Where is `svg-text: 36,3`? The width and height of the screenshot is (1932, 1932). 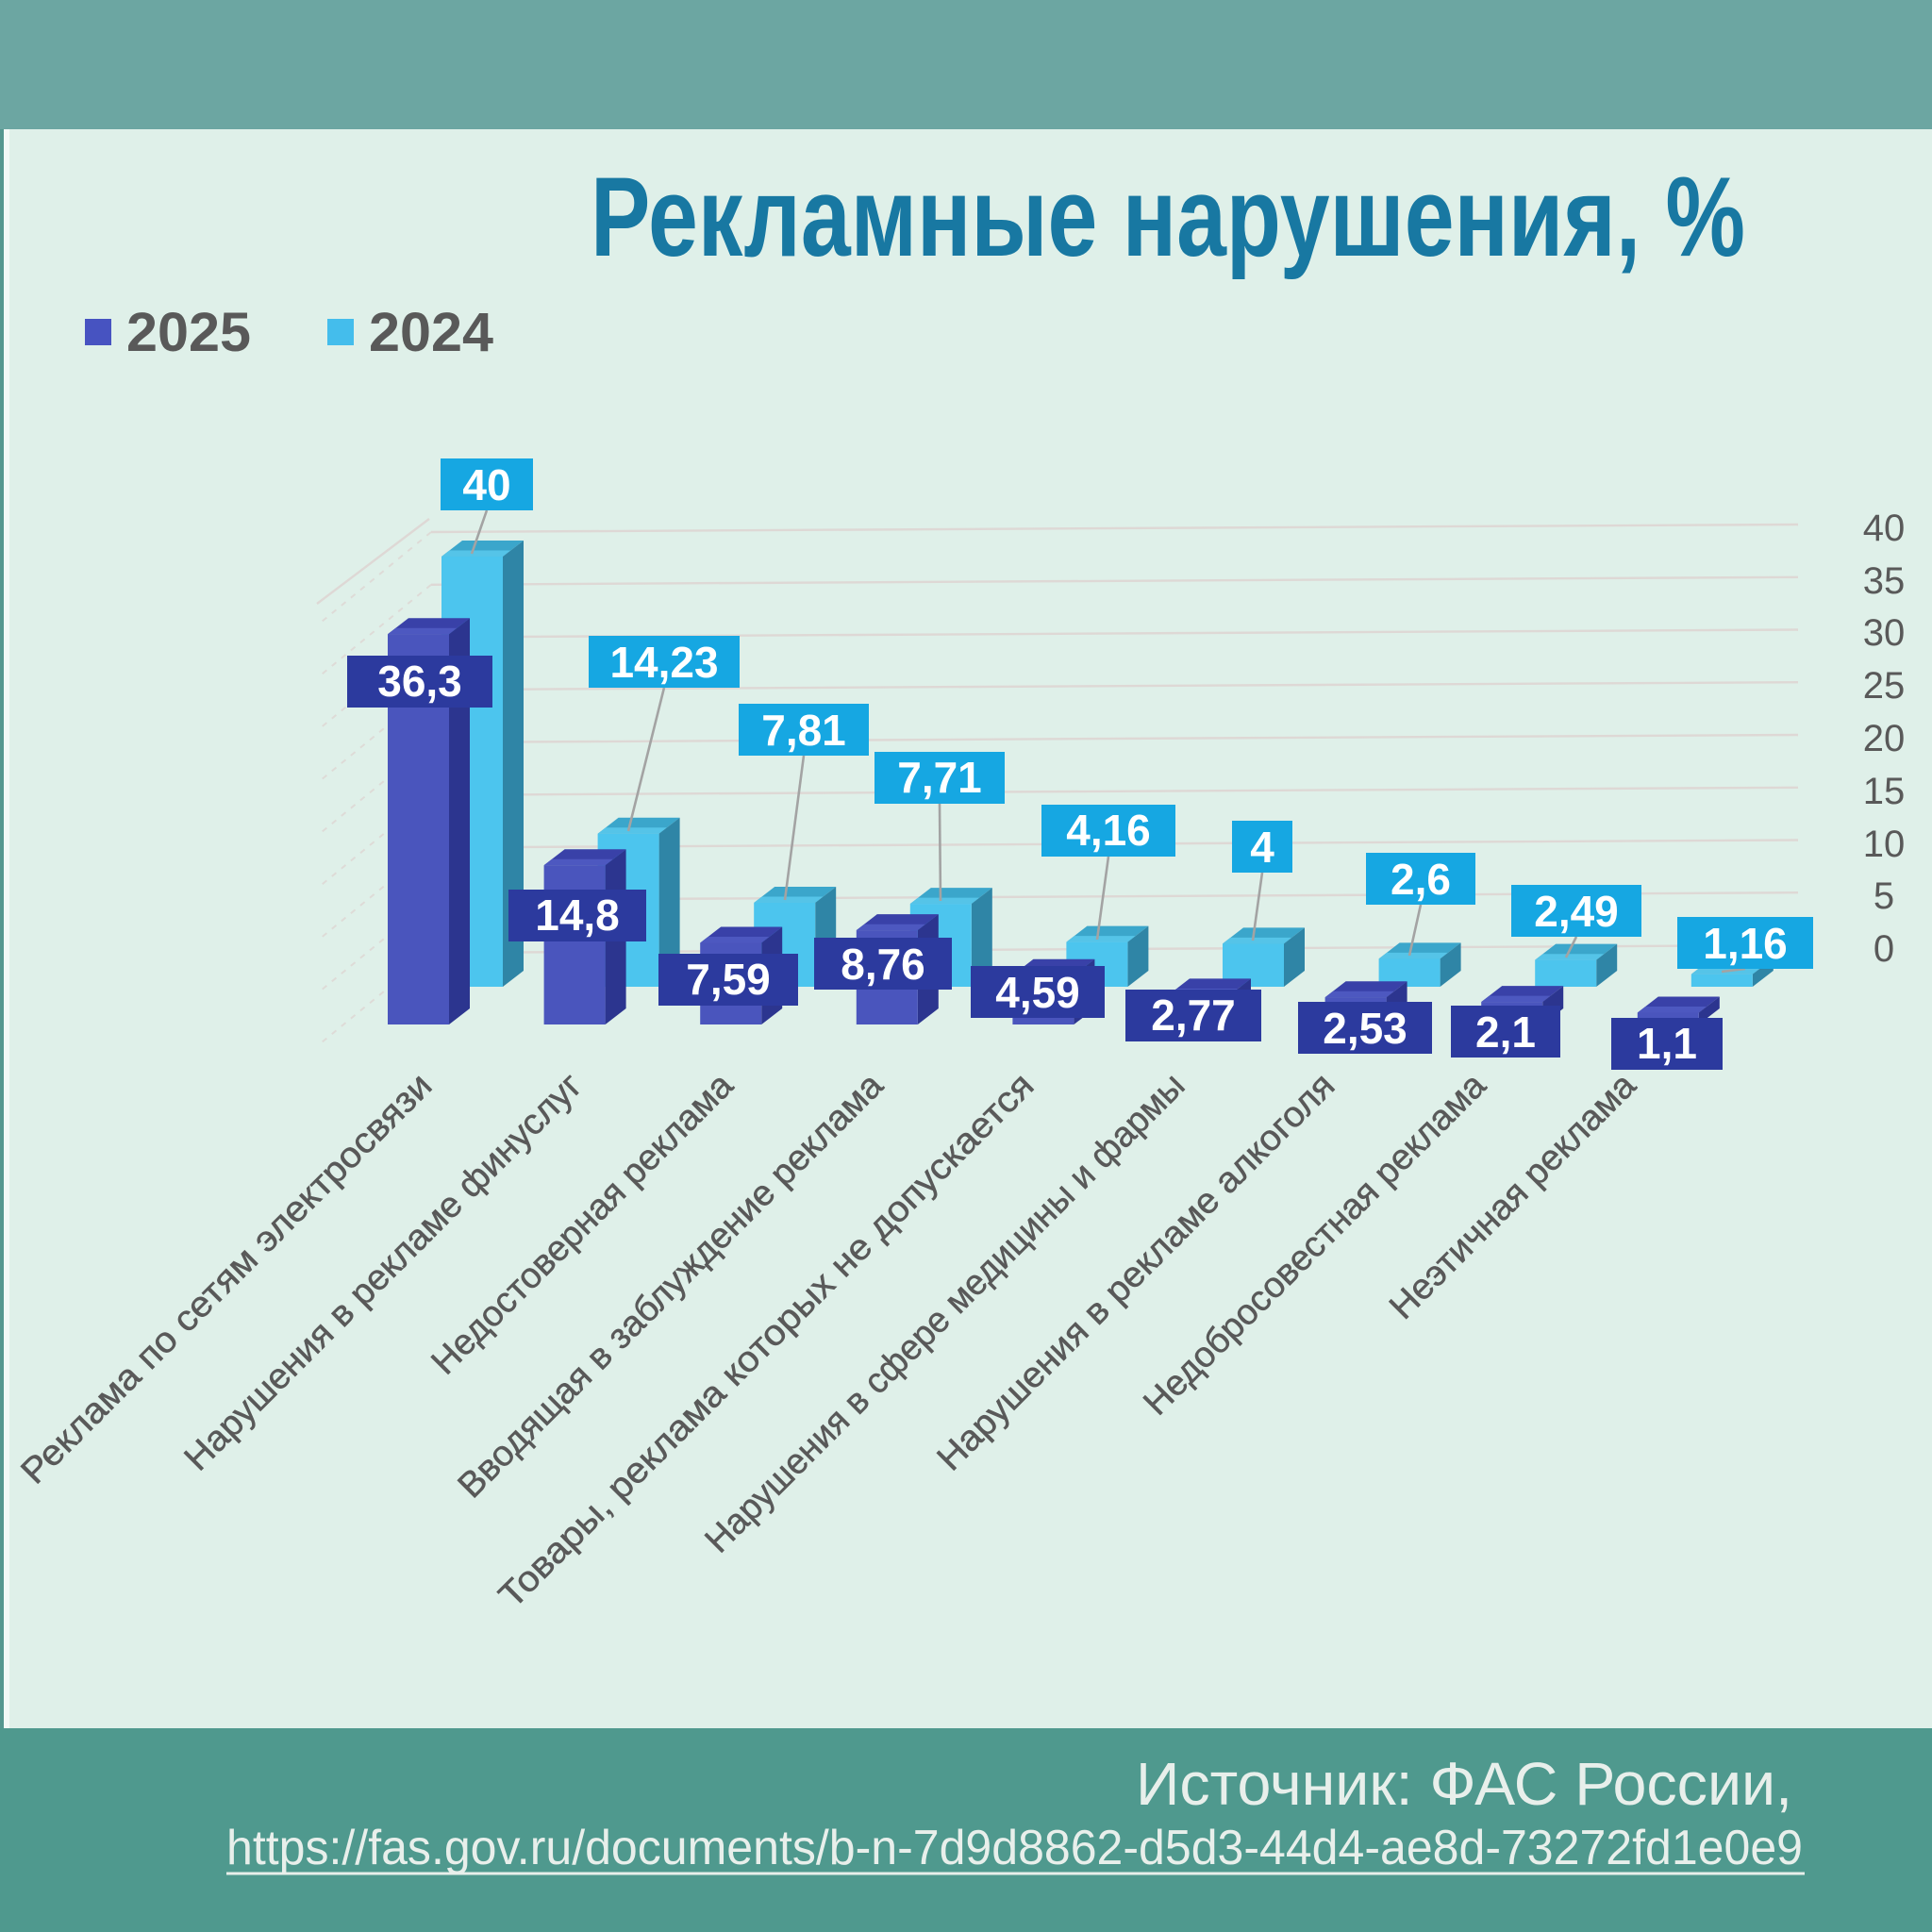 svg-text: 36,3 is located at coordinates (420, 681).